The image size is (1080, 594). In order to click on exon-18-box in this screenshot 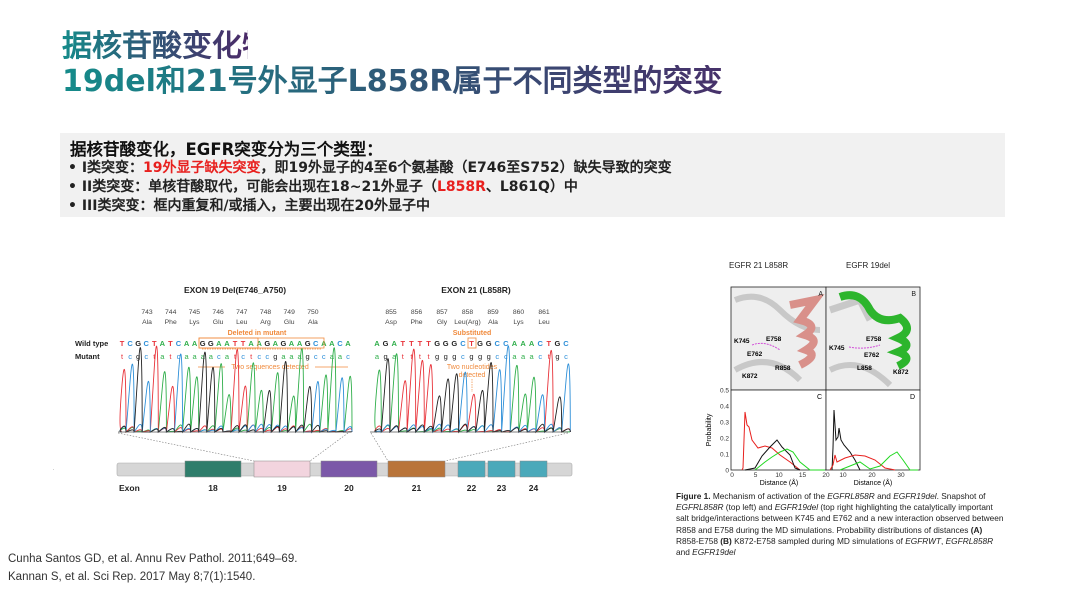, I will do `click(213, 469)`.